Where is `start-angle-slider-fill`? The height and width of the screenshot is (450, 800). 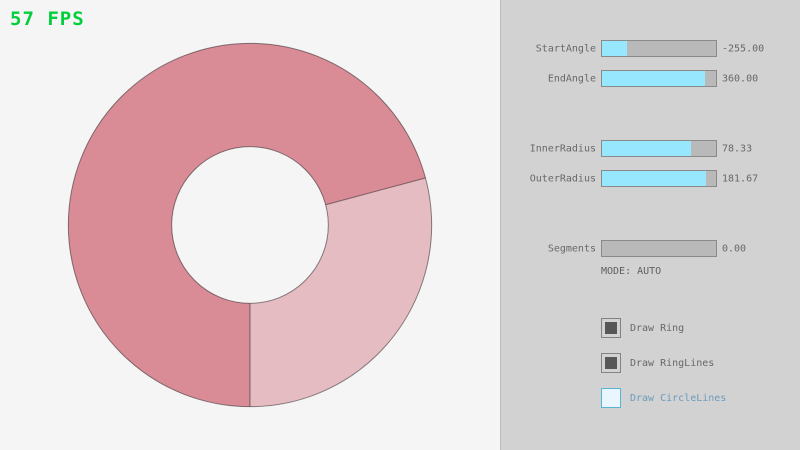
start-angle-slider-fill is located at coordinates (614, 48).